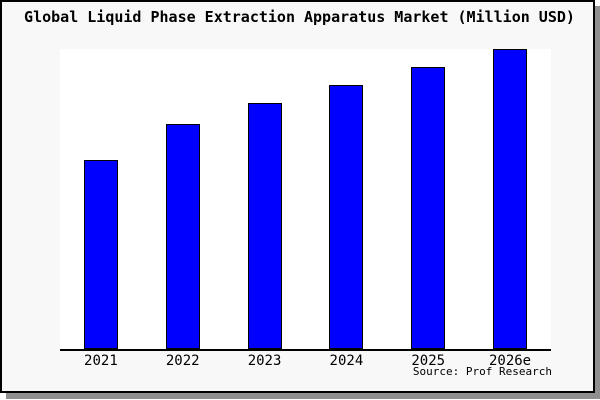  Describe the element at coordinates (428, 361) in the screenshot. I see `x-tick-label: 2025` at that location.